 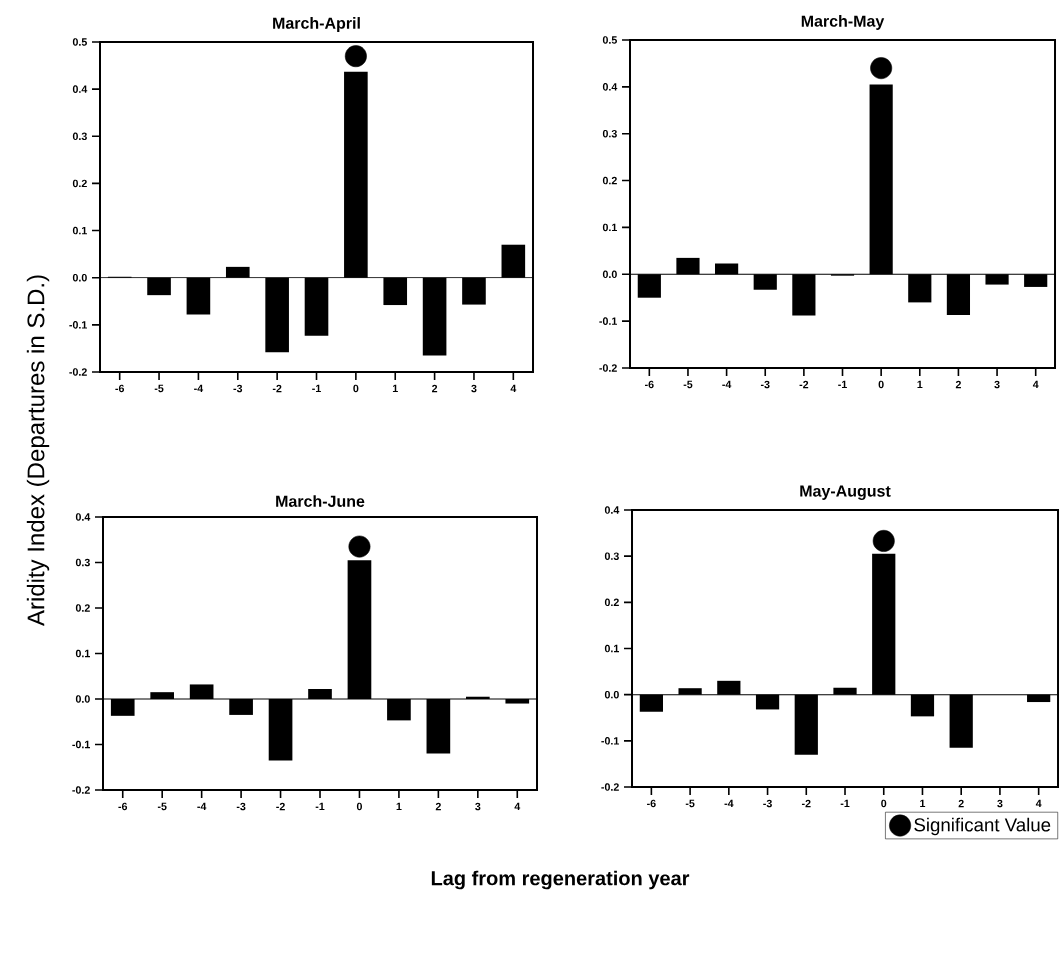 What do you see at coordinates (38, 451) in the screenshot?
I see `y-axis-title: Aridity Index (Departures in S.D.)` at bounding box center [38, 451].